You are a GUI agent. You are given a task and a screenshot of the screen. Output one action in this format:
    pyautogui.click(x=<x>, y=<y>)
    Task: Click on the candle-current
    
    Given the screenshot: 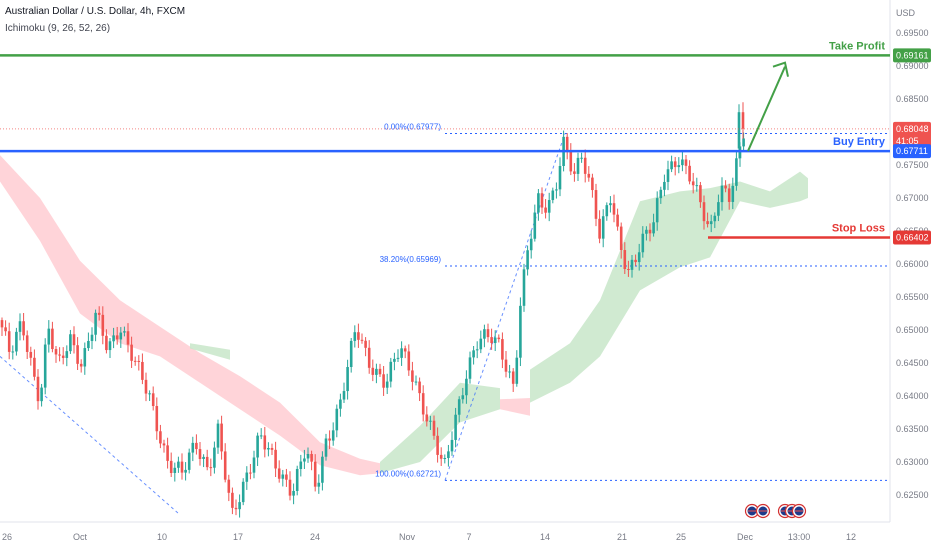 What is the action you would take?
    pyautogui.click(x=741, y=130)
    